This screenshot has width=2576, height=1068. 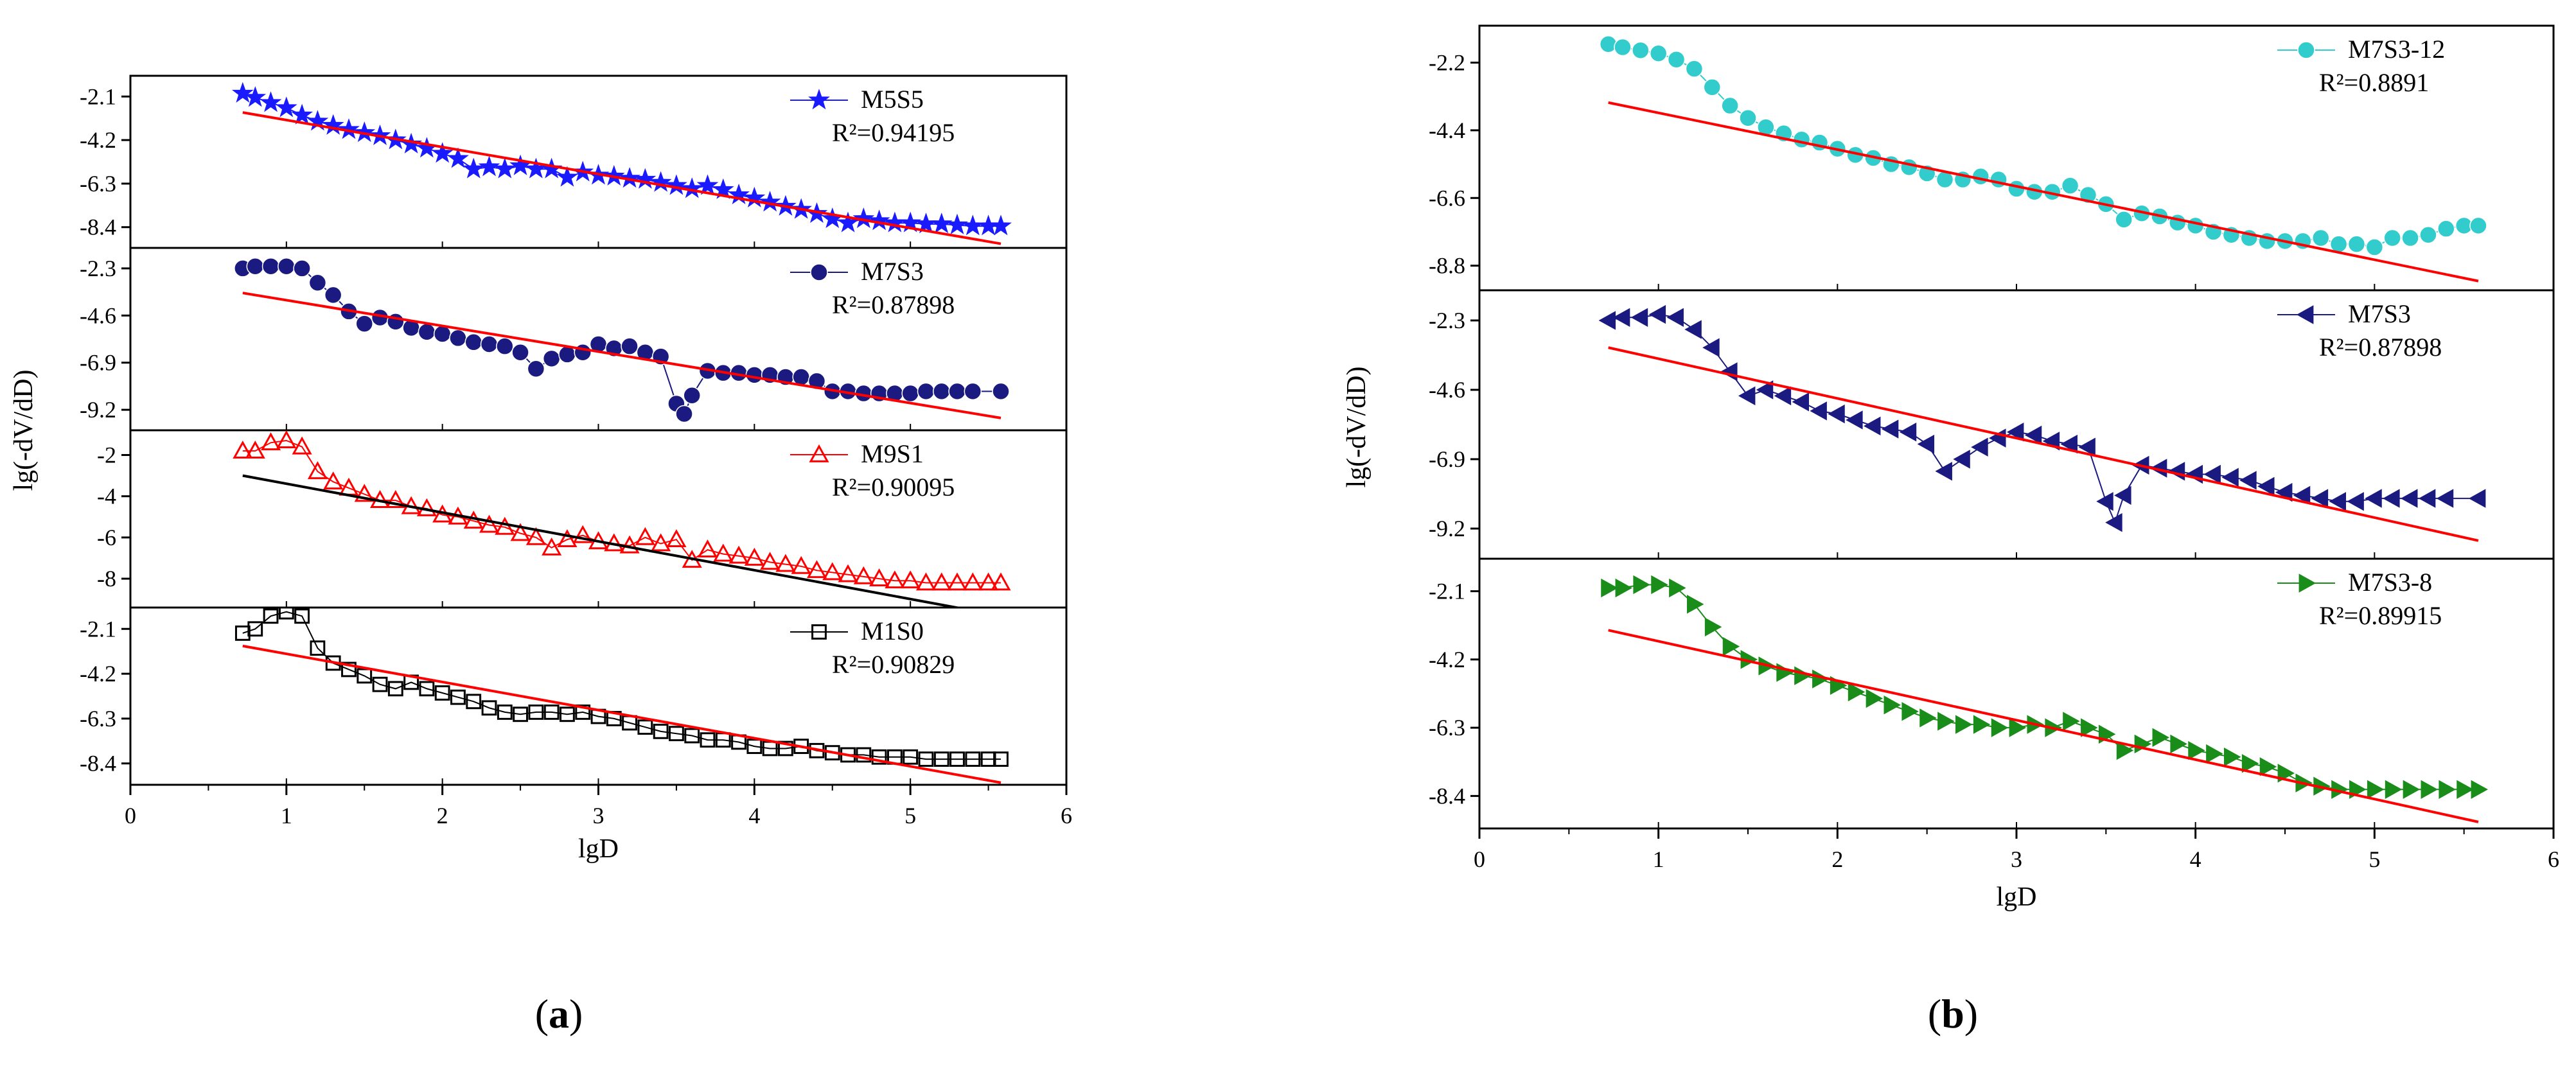 What do you see at coordinates (621, 685) in the screenshot?
I see `series-line` at bounding box center [621, 685].